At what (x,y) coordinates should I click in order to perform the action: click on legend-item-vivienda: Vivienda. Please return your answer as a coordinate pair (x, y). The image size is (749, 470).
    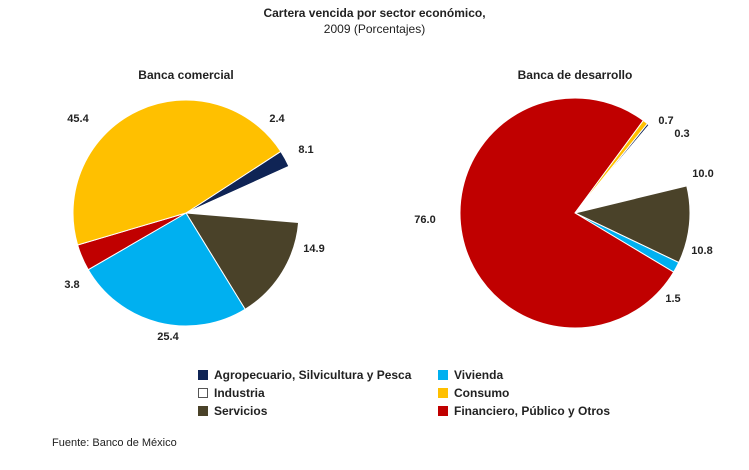
    Looking at the image, I should click on (470, 375).